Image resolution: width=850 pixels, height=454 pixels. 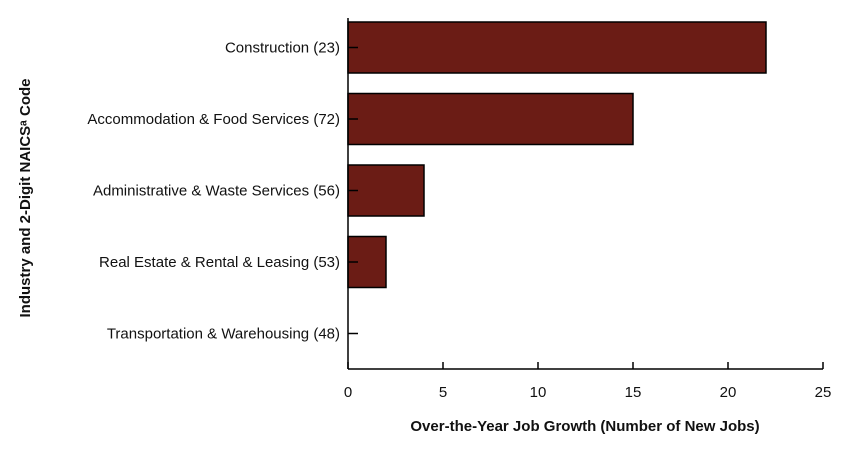 What do you see at coordinates (443, 392) in the screenshot?
I see `x-tick-label: 5` at bounding box center [443, 392].